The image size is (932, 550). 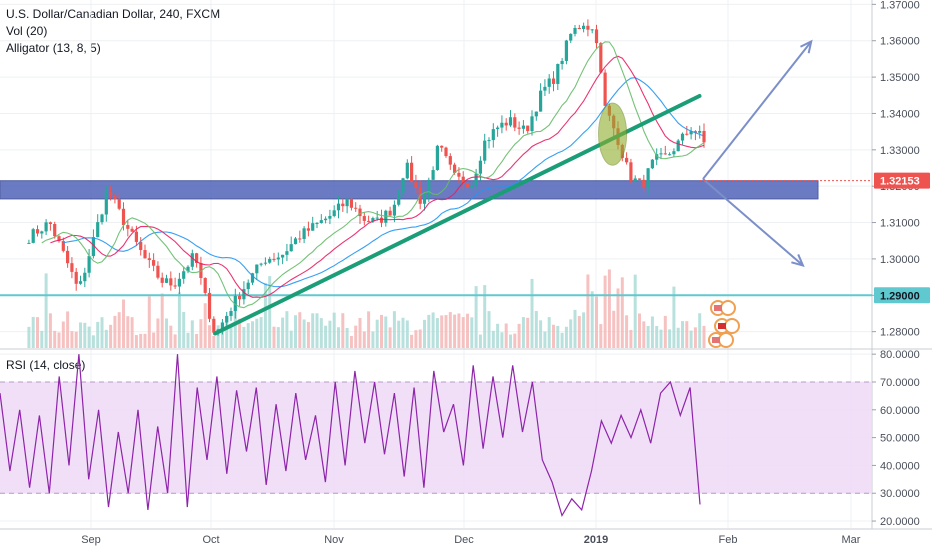 What do you see at coordinates (900, 296) in the screenshot?
I see `support-price-tag: 1.29000` at bounding box center [900, 296].